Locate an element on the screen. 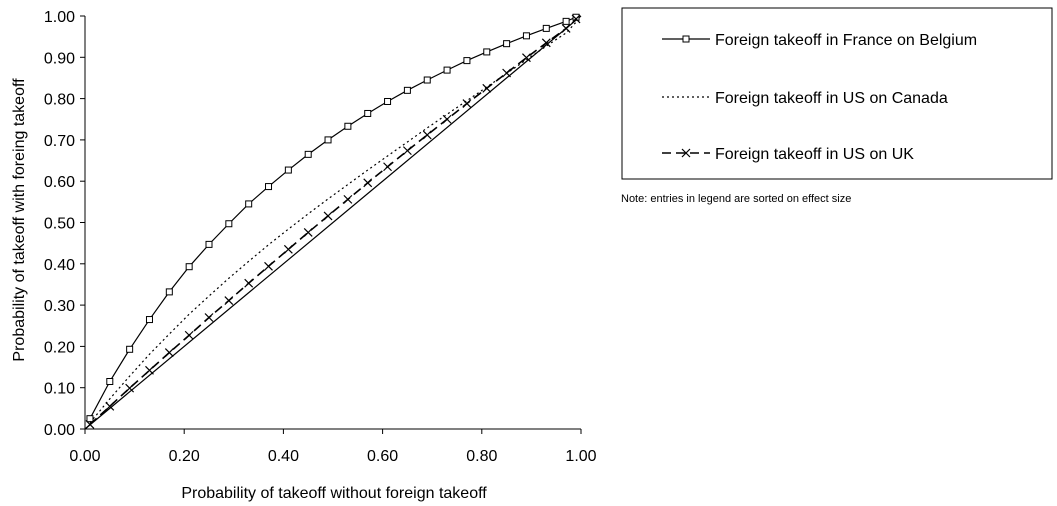  y-tick-label: 0.10 is located at coordinates (59, 389).